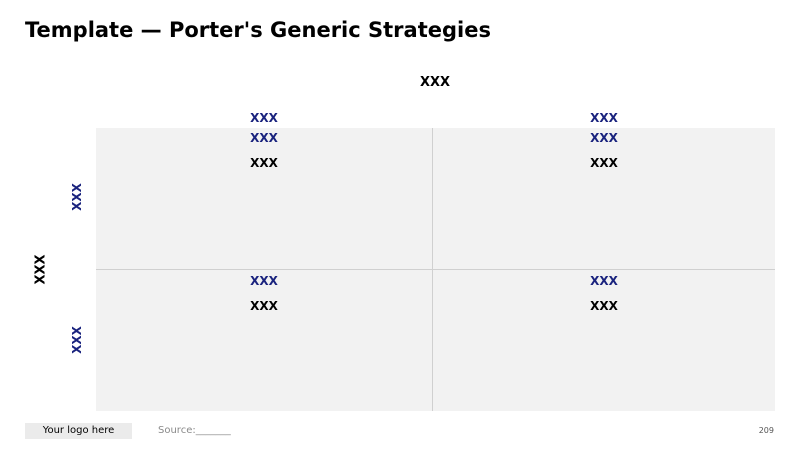 Image resolution: width=800 pixels, height=449 pixels. I want to click on top-axis-label: XXX, so click(435, 82).